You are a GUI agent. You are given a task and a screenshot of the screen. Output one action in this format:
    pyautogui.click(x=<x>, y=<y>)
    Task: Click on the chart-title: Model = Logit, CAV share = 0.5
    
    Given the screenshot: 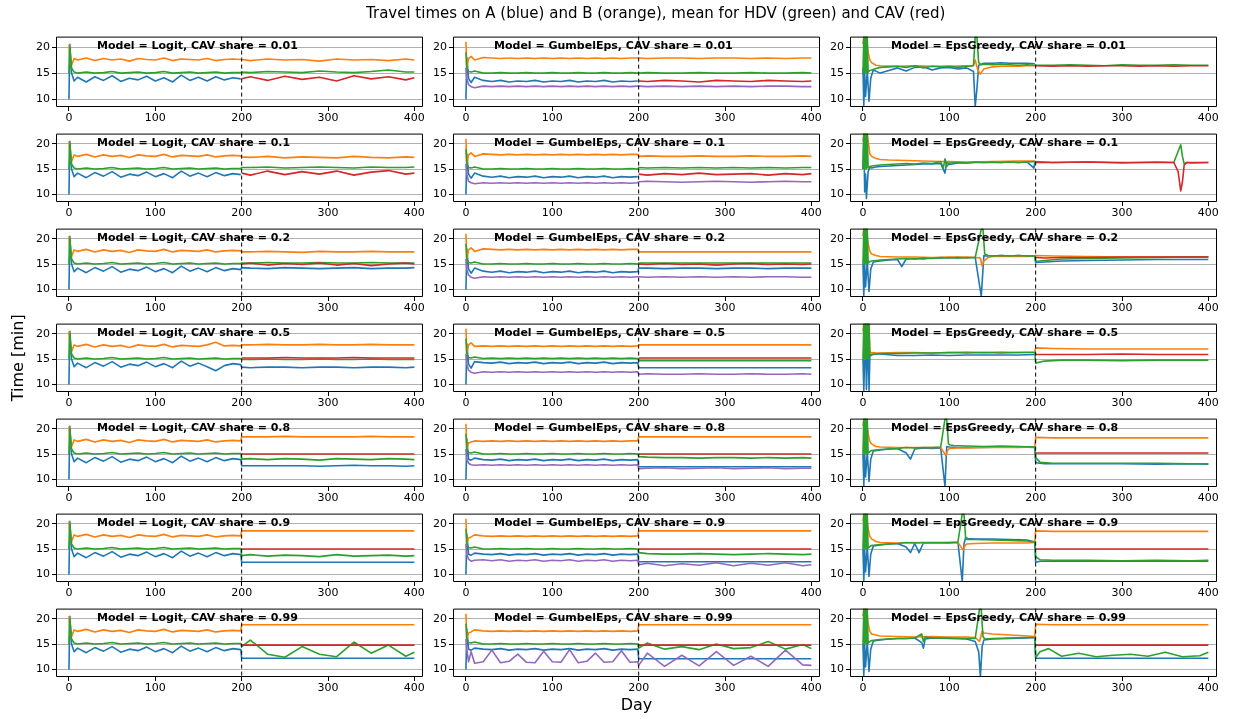 What is the action you would take?
    pyautogui.click(x=194, y=332)
    